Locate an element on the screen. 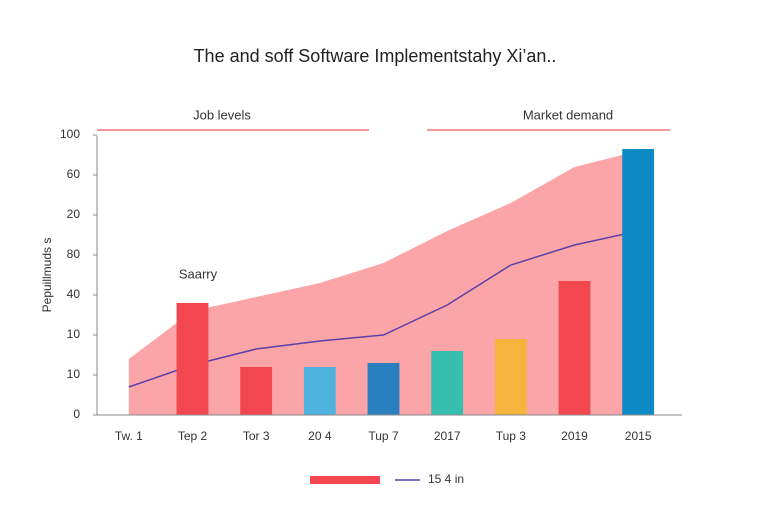 The height and width of the screenshot is (512, 768). x-tick-label: Tup 3 is located at coordinates (511, 436).